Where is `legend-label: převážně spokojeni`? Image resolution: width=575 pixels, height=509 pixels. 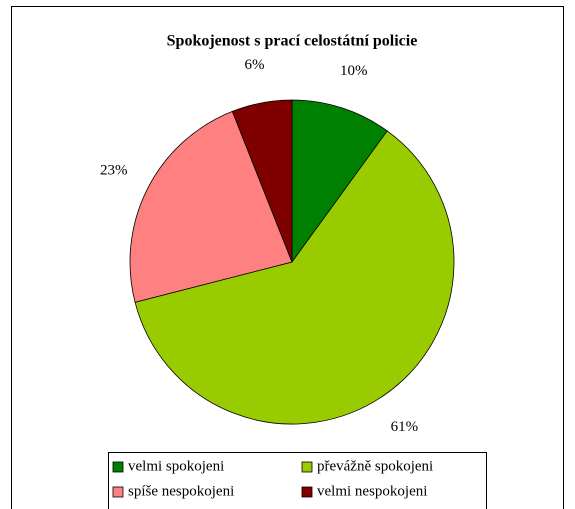
legend-label: převážně spokojeni is located at coordinates (375, 466).